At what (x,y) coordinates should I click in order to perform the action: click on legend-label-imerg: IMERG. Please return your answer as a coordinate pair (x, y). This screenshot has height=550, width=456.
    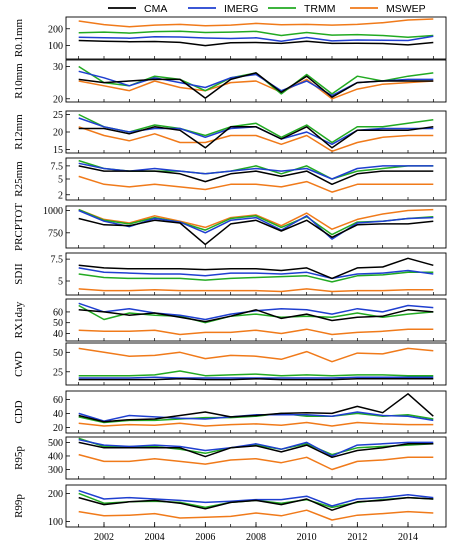
    Looking at the image, I should click on (241, 9).